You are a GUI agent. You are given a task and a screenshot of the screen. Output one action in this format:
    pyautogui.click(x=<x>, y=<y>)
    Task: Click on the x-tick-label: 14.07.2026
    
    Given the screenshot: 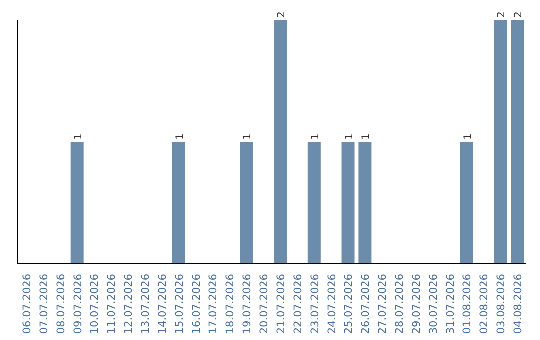 What is the action you would take?
    pyautogui.click(x=162, y=304)
    